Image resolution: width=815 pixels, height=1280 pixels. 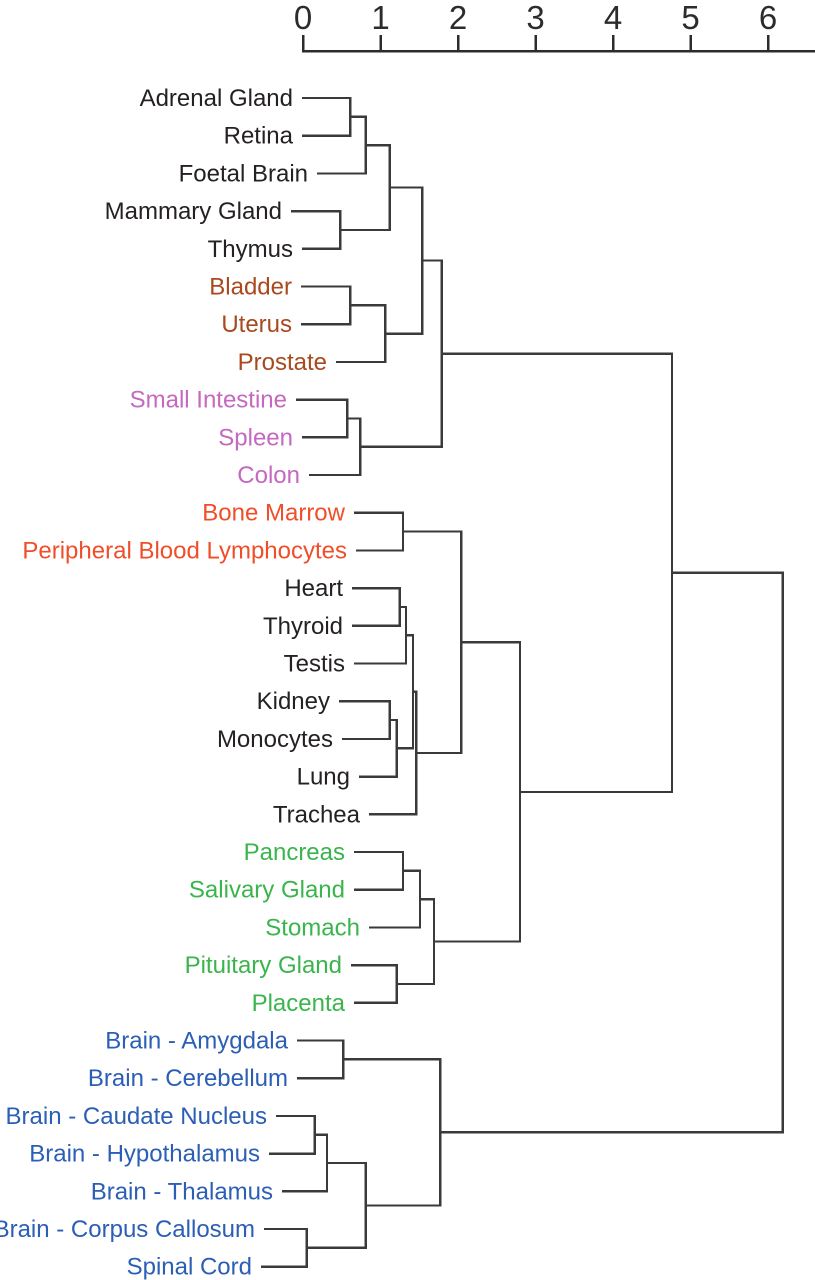 I want to click on leaf-label: Mammary Gland, so click(x=193, y=211).